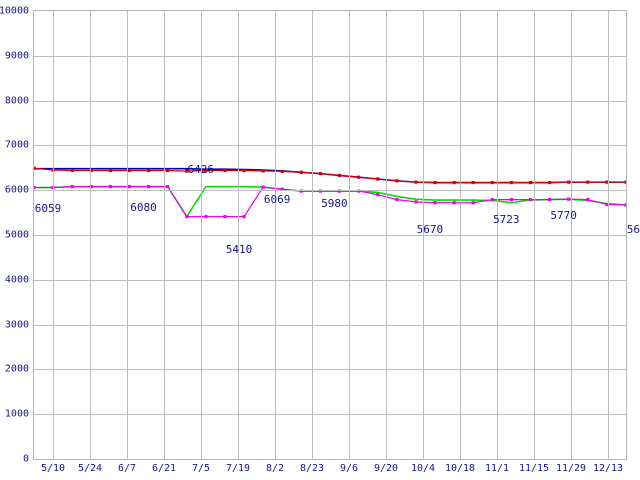 Image resolution: width=640 pixels, height=480 pixels. I want to click on x-axis-tick-label: 8/23, so click(312, 468).